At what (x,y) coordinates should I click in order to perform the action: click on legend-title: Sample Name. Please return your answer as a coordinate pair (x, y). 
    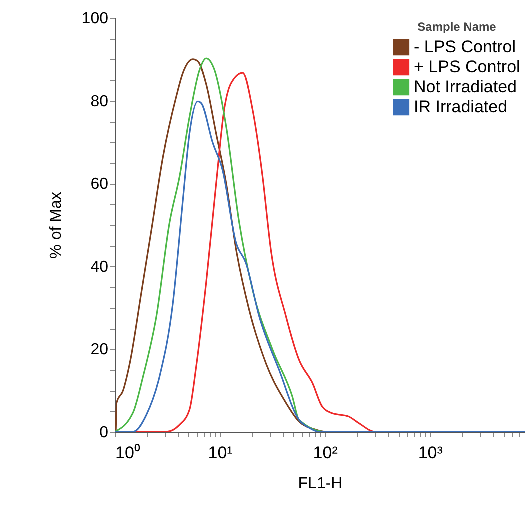
    Looking at the image, I should click on (457, 27).